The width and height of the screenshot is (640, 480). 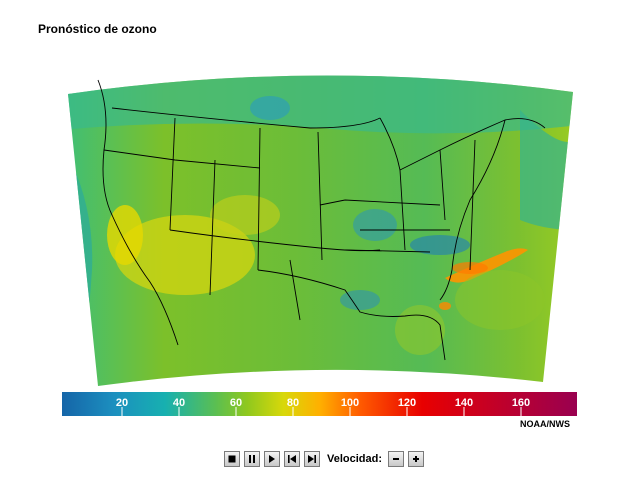 I want to click on step-back-button, so click(x=292, y=459).